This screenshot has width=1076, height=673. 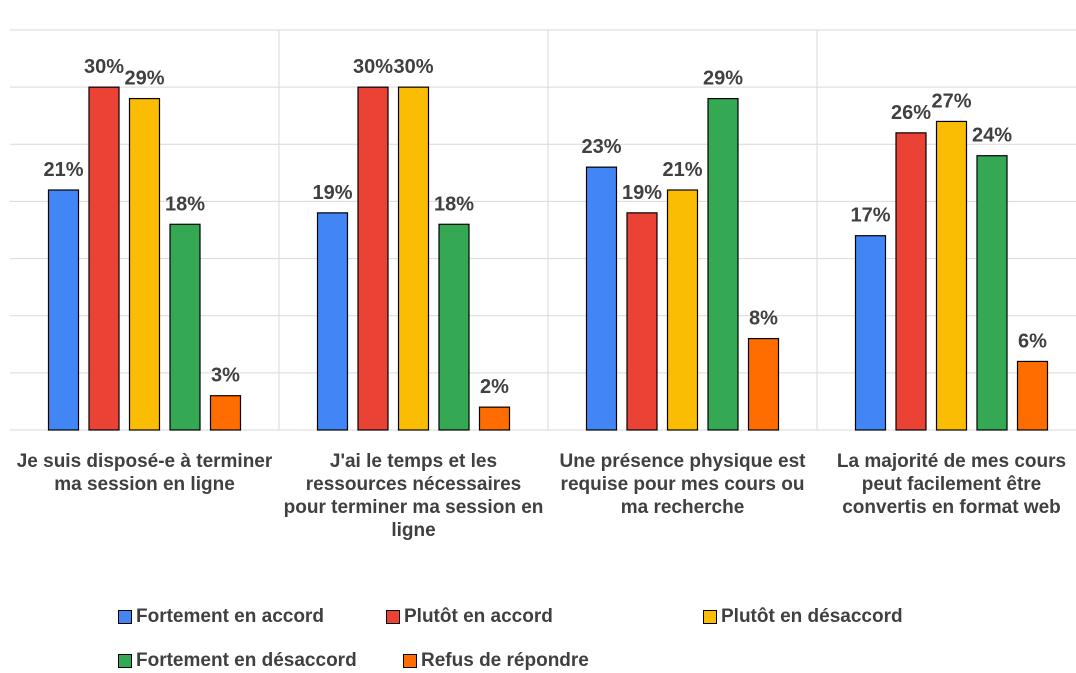 What do you see at coordinates (246, 660) in the screenshot?
I see `legend-label: Fortement en désaccord` at bounding box center [246, 660].